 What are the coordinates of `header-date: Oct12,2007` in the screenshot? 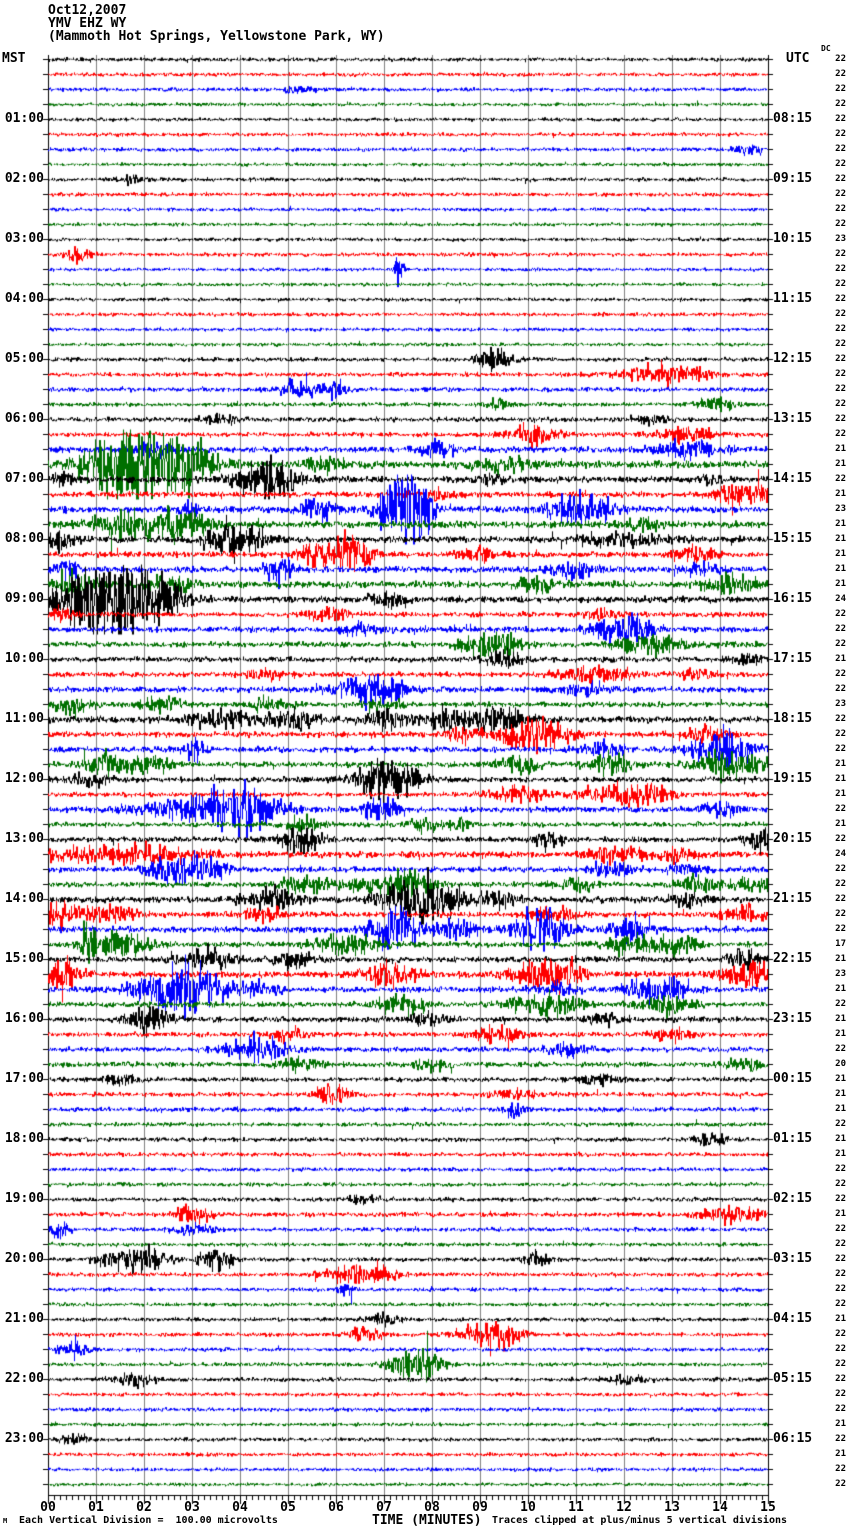 It's located at (87, 10).